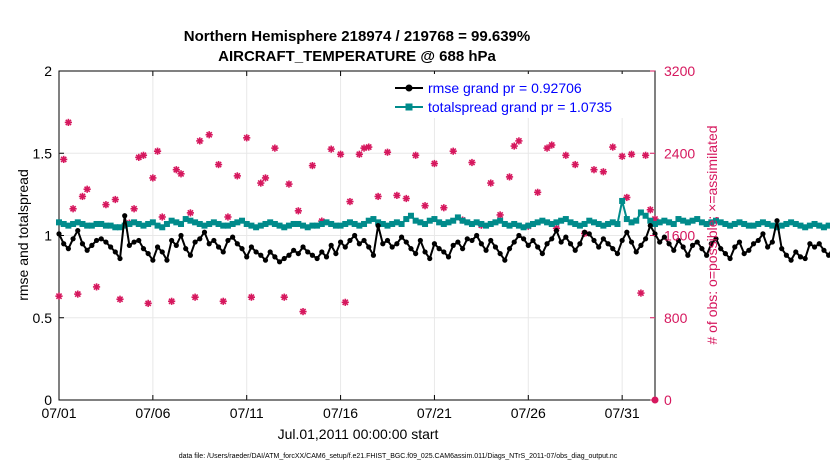 Image resolution: width=830 pixels, height=470 pixels. Describe the element at coordinates (443, 239) in the screenshot. I see `rmse-series` at that location.